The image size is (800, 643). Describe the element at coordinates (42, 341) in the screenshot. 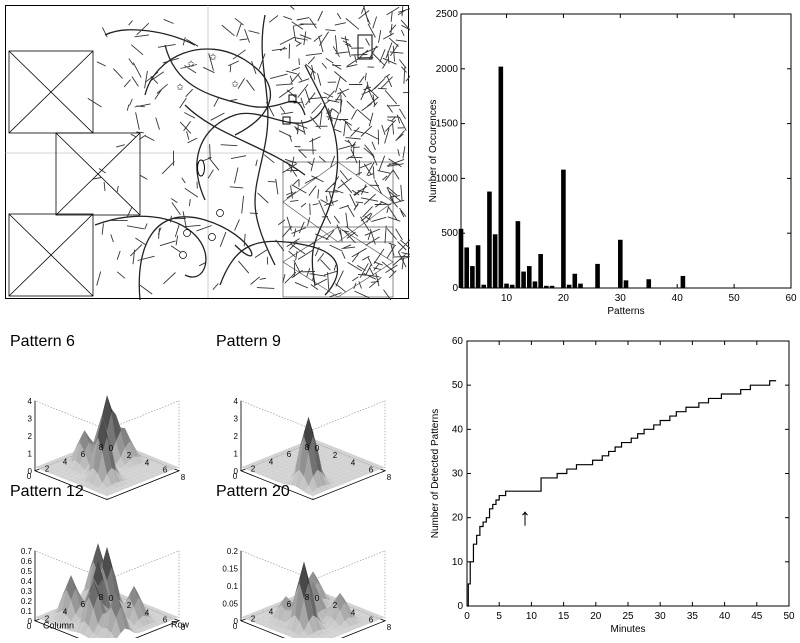

I see `surface-title: Pattern 6` at that location.